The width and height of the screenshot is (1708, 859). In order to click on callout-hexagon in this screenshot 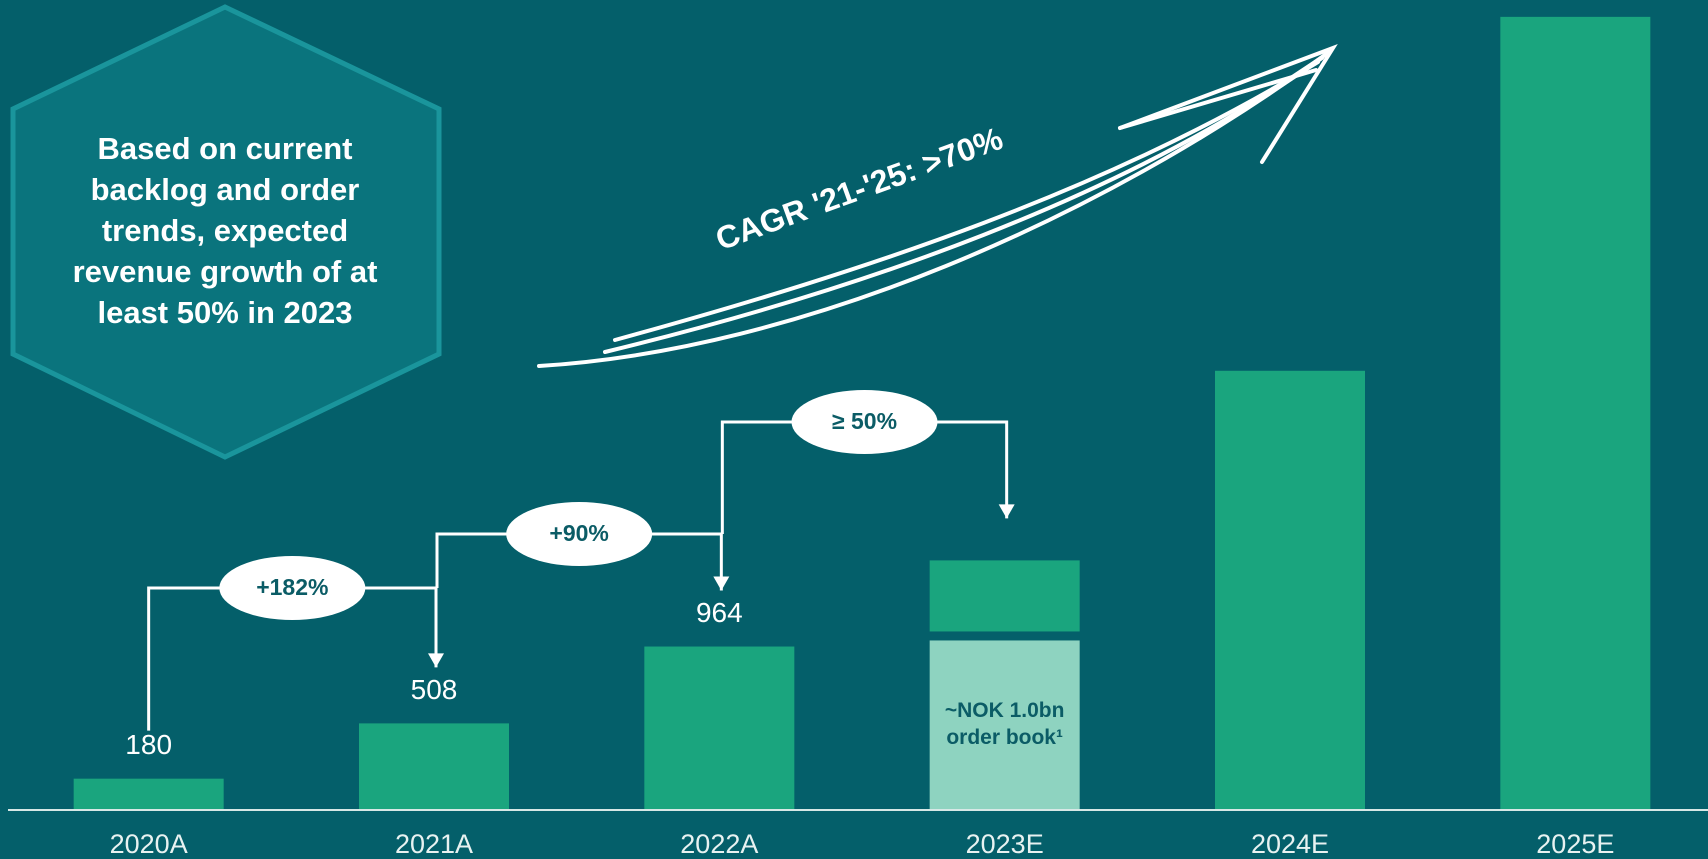, I will do `click(226, 232)`.